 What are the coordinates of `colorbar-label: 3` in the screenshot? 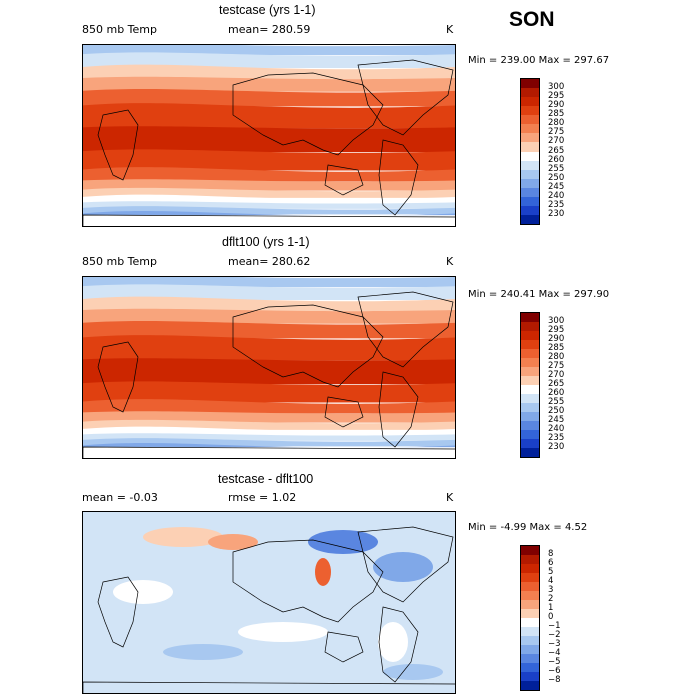 It's located at (551, 590).